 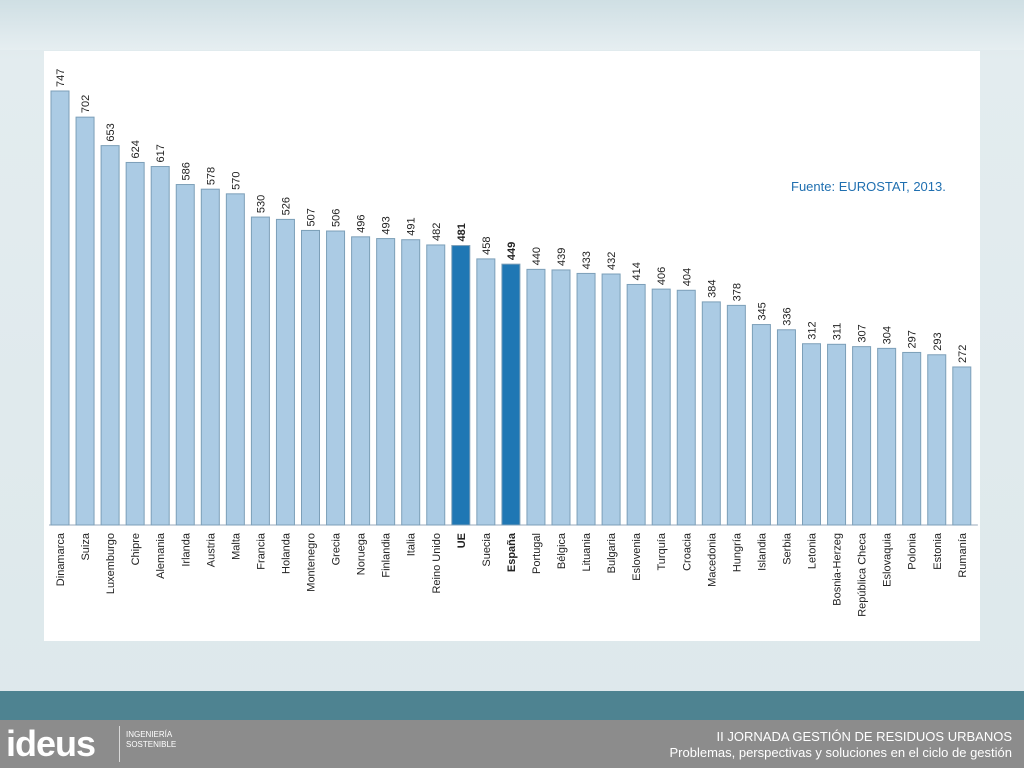 What do you see at coordinates (236, 180) in the screenshot?
I see `value-label-malta: 570` at bounding box center [236, 180].